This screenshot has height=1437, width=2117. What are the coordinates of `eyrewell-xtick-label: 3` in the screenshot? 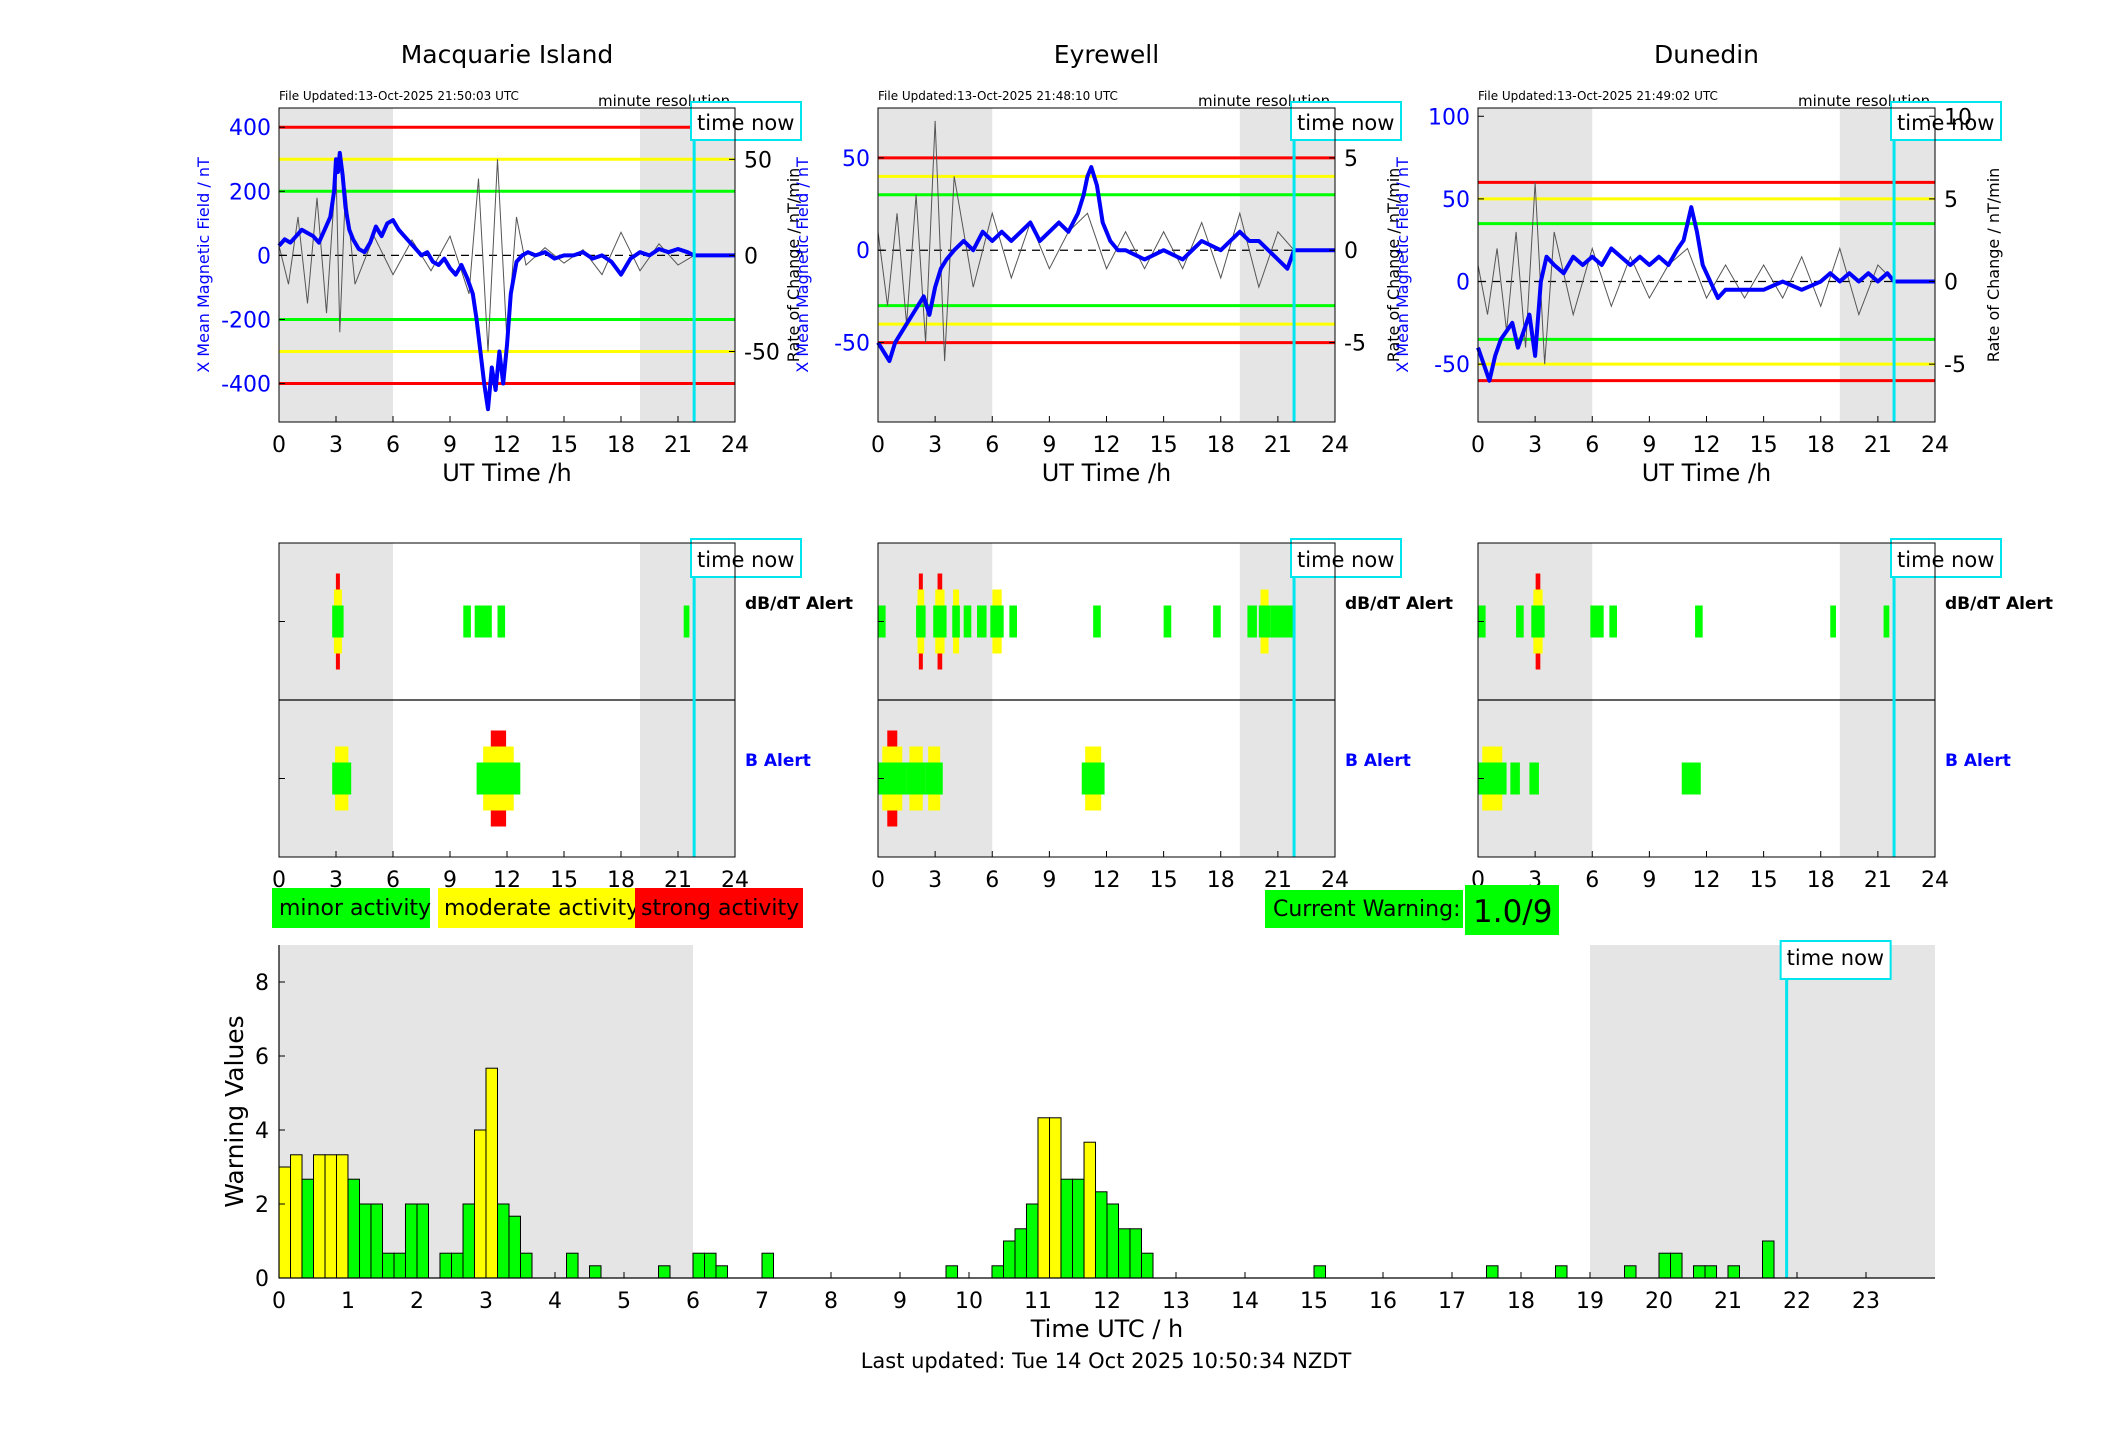 It's located at (935, 445).